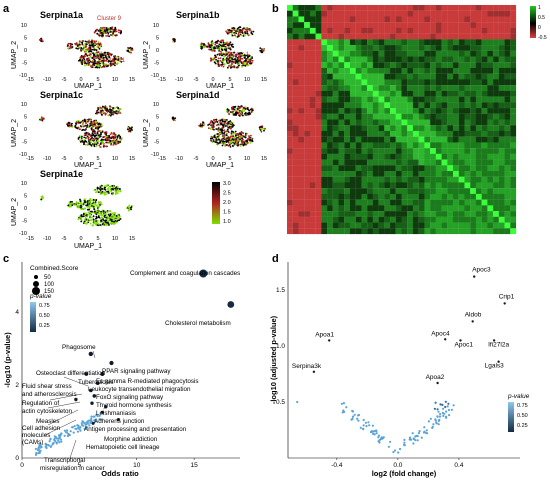 The width and height of the screenshot is (550, 481). I want to click on colorbar-tick: 1.5, so click(227, 213).